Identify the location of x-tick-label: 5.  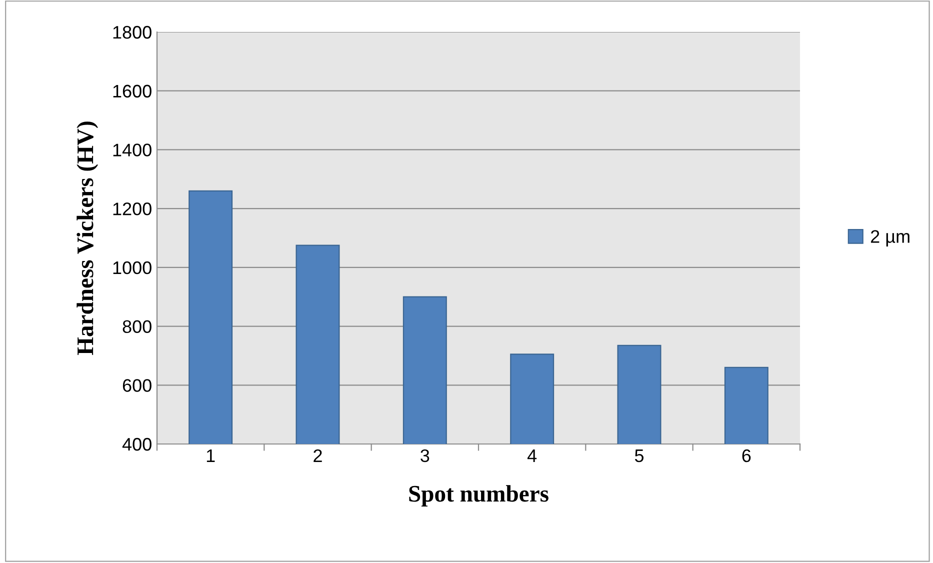
(639, 456).